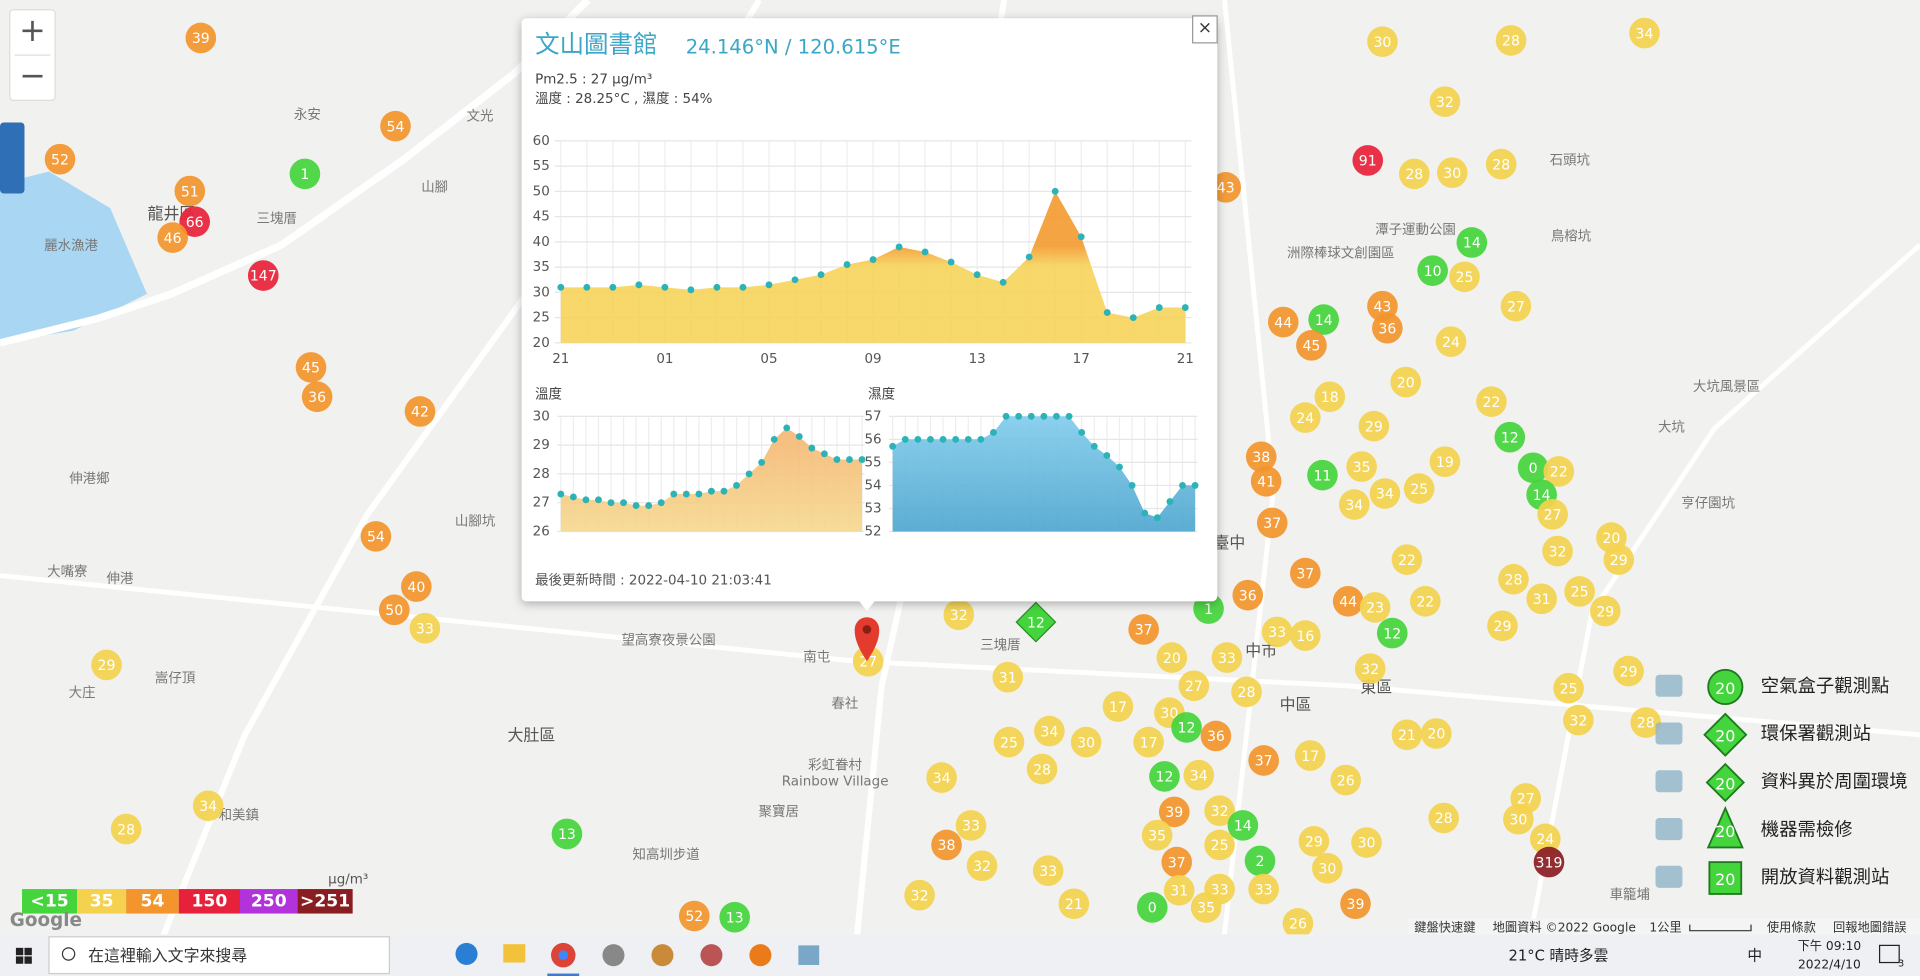  What do you see at coordinates (1754, 955) in the screenshot?
I see `ime: 中` at bounding box center [1754, 955].